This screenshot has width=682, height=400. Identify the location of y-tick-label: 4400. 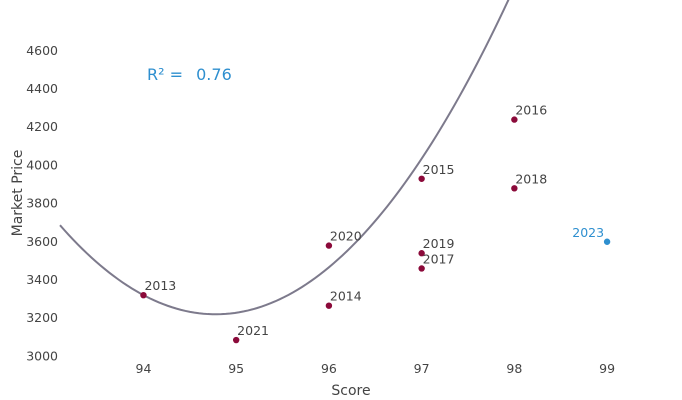
(42, 88).